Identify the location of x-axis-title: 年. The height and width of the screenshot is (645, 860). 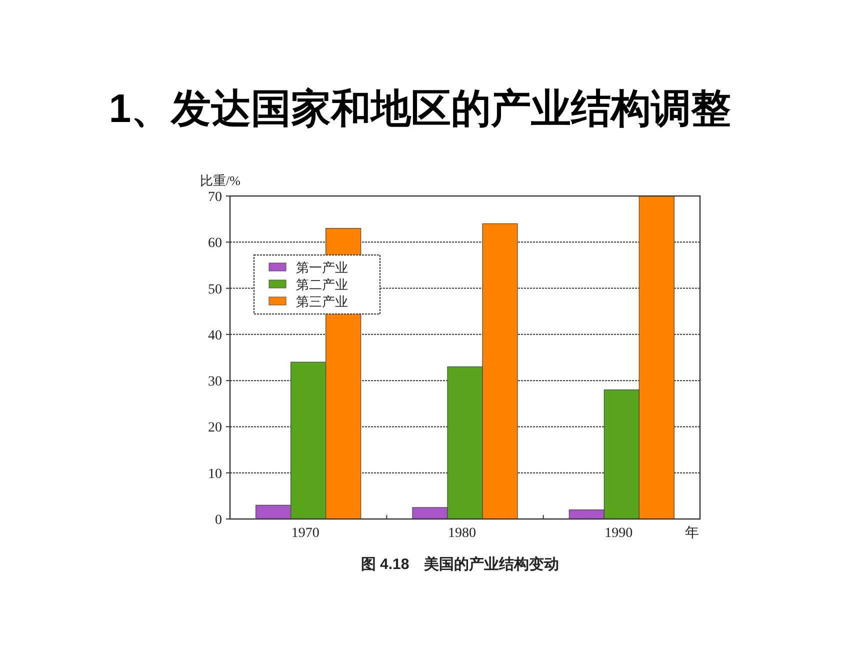
(692, 533).